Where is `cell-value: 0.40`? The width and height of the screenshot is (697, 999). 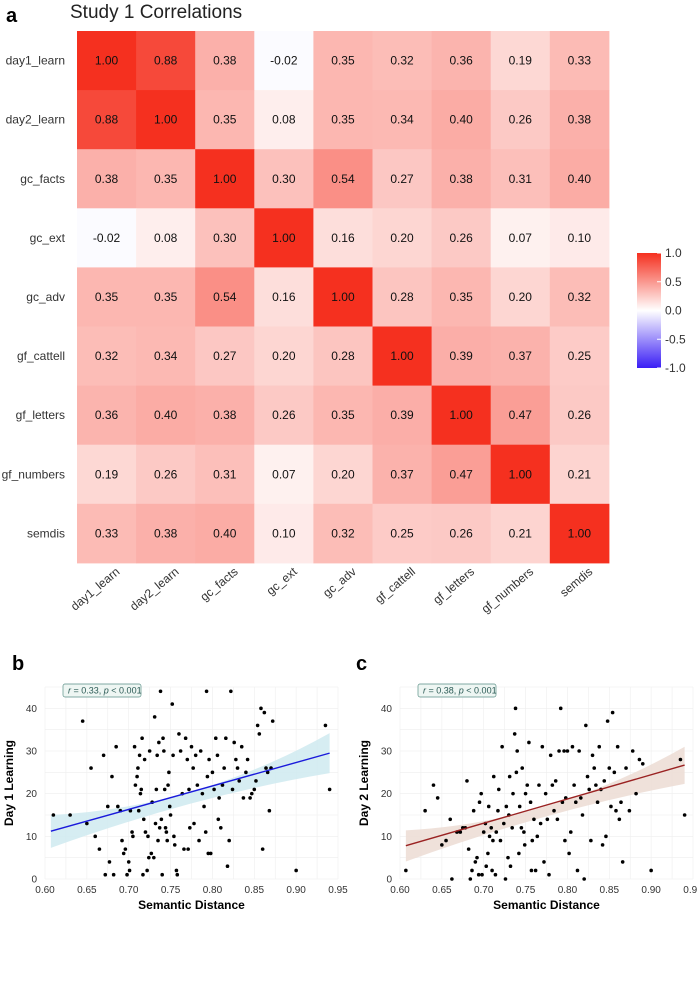
cell-value: 0.40 is located at coordinates (580, 179).